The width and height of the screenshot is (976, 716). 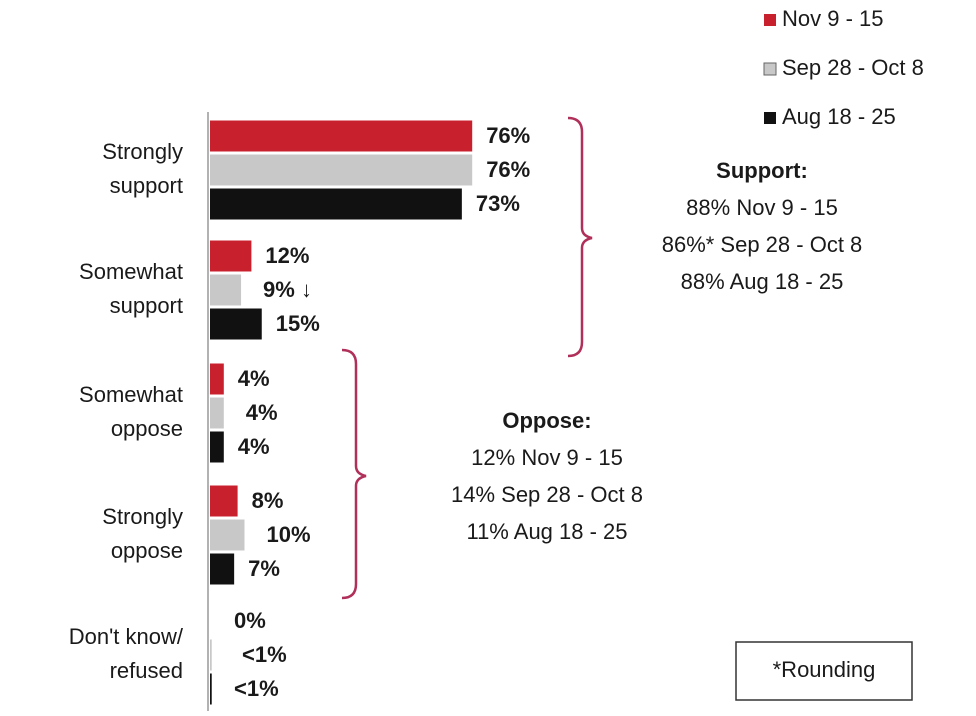 I want to click on oppose-annotation: 11% Aug 18 - 25, so click(x=546, y=531).